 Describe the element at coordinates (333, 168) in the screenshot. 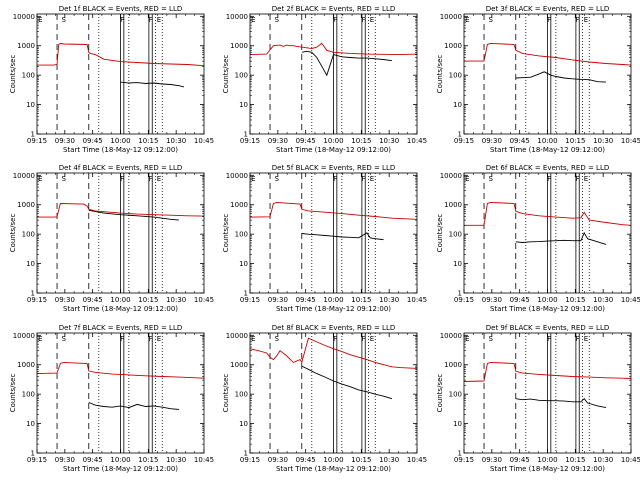

I see `panel-title: Det 5f BLACK = Events, RED = LLD` at that location.